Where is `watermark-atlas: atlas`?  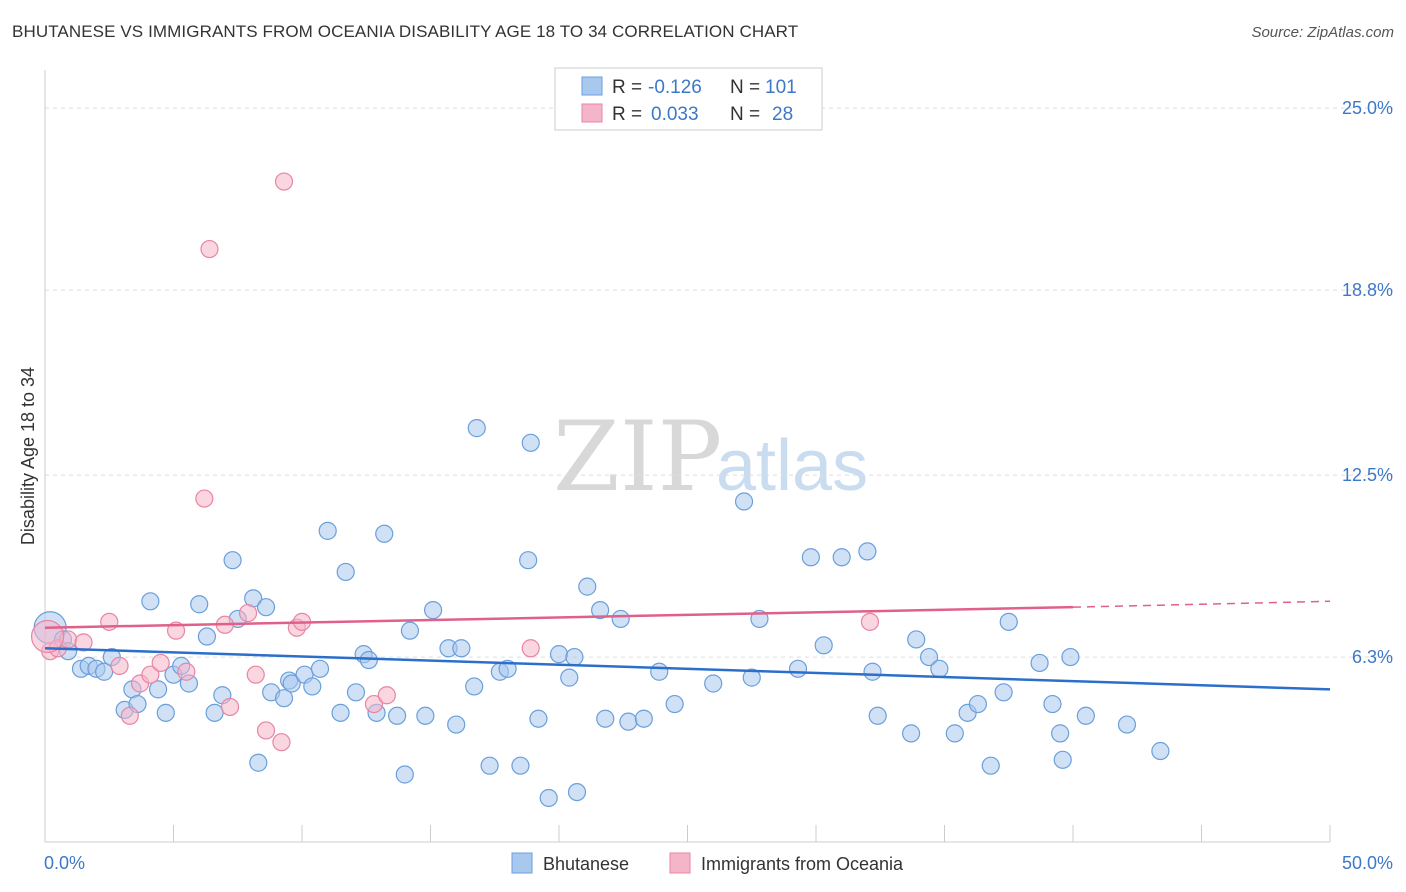
watermark-atlas: atlas is located at coordinates (792, 466).